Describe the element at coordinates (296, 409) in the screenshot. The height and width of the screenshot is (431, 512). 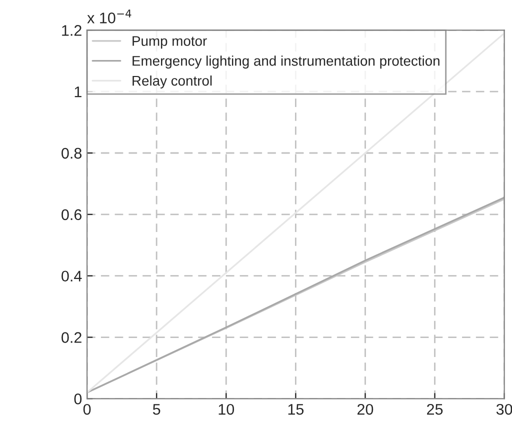
I see `x-tick-label: 15` at that location.